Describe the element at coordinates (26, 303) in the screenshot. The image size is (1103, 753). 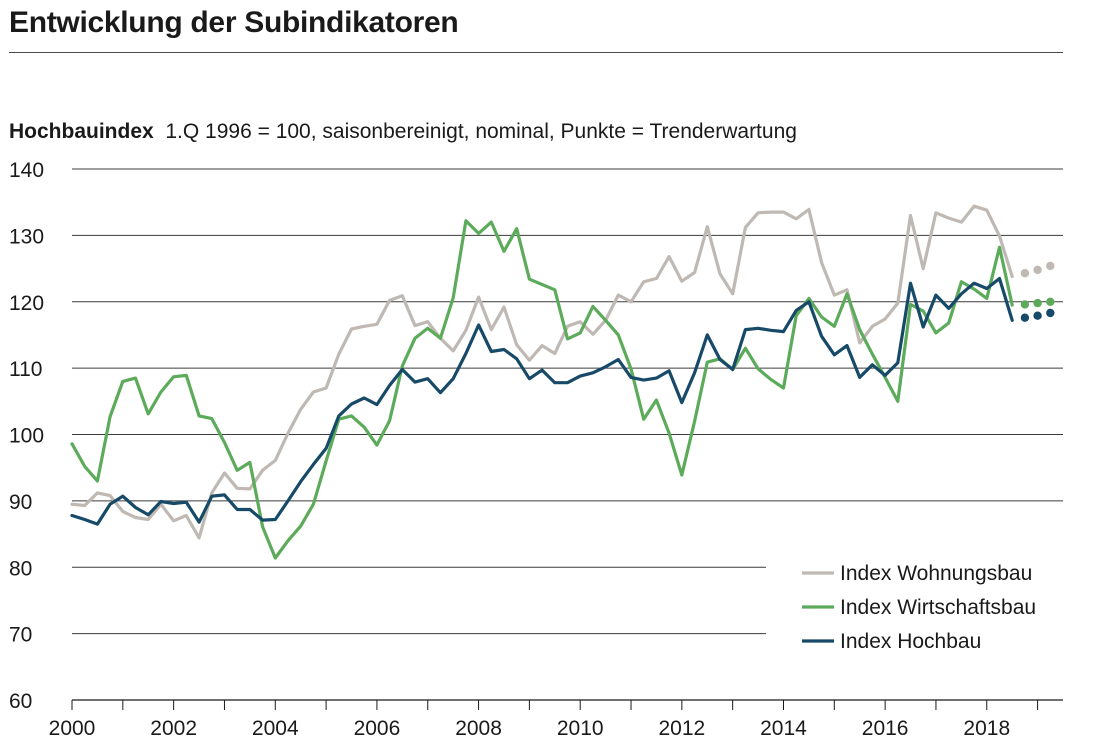
I see `y-tick-label: 120` at that location.